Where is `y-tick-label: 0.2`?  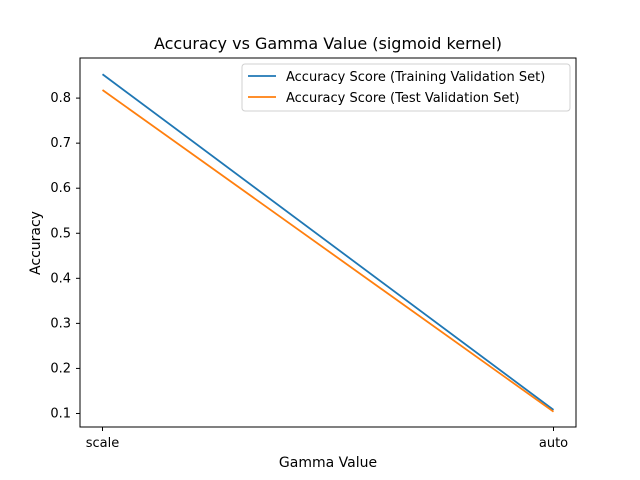
y-tick-label: 0.2 is located at coordinates (60, 368).